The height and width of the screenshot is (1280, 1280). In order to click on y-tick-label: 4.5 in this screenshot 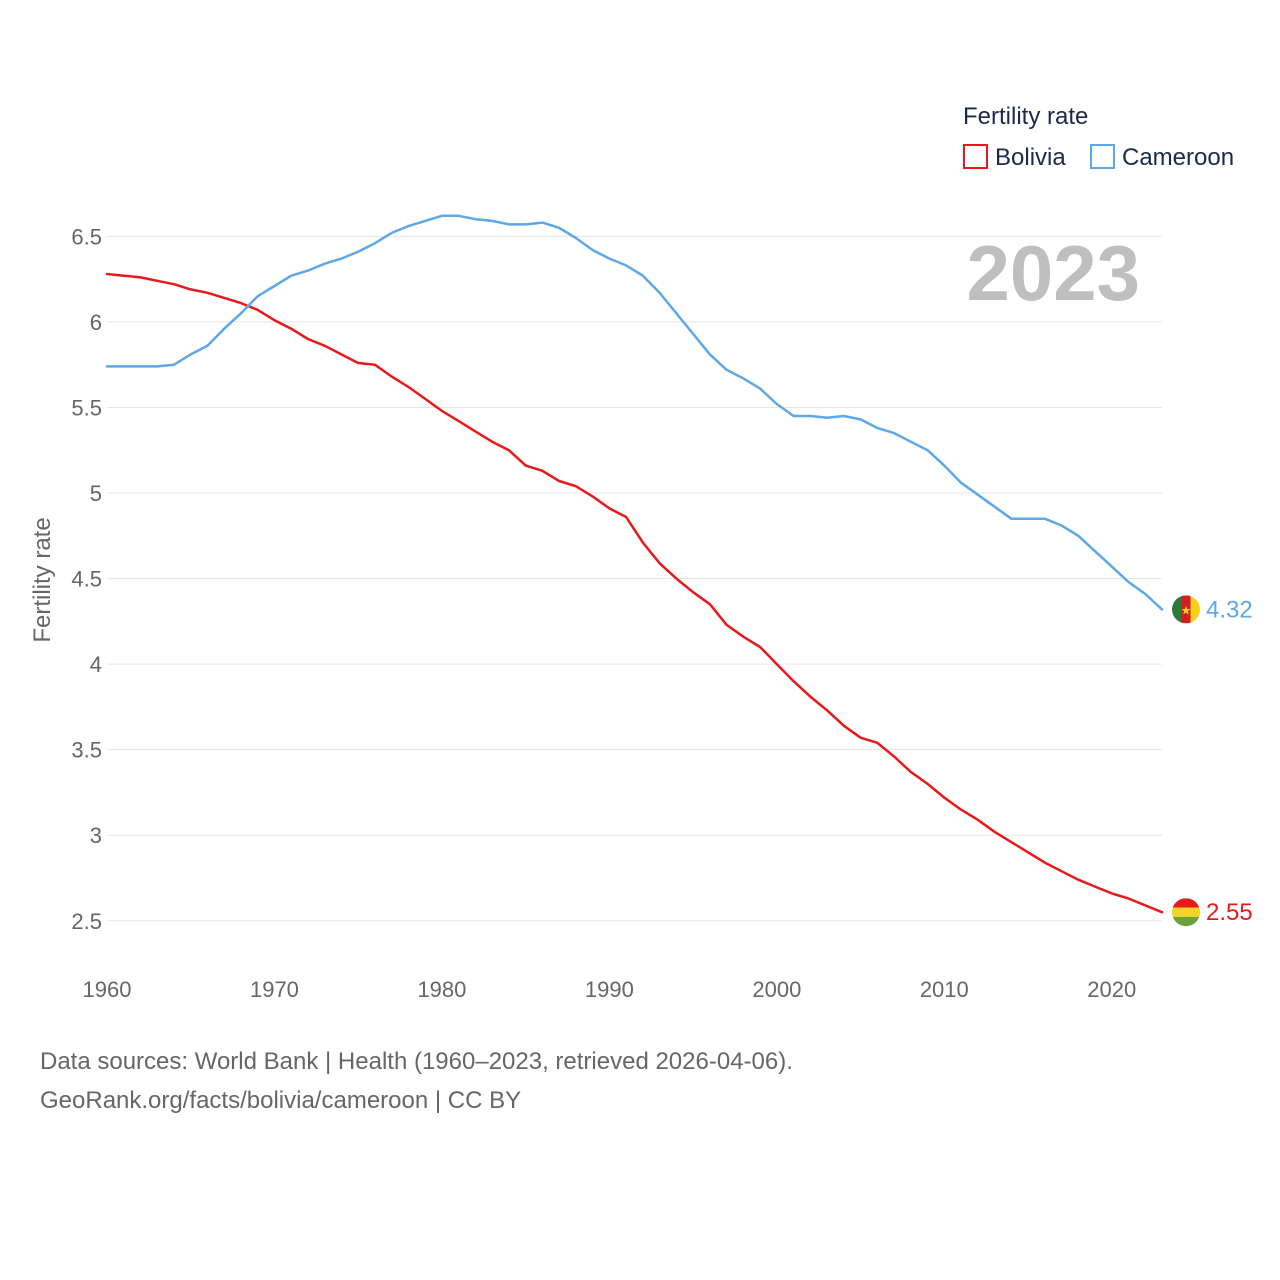, I will do `click(86, 579)`.